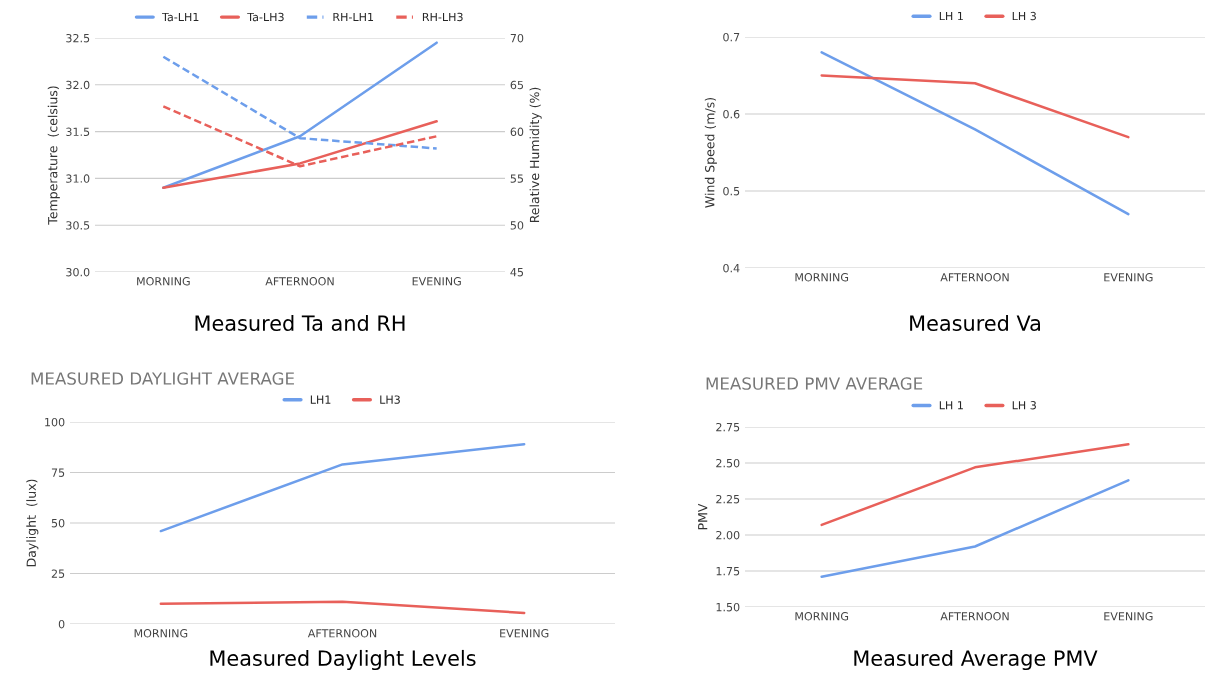 Image resolution: width=1210 pixels, height=677 pixels. I want to click on text: Measured Va, so click(975, 323).